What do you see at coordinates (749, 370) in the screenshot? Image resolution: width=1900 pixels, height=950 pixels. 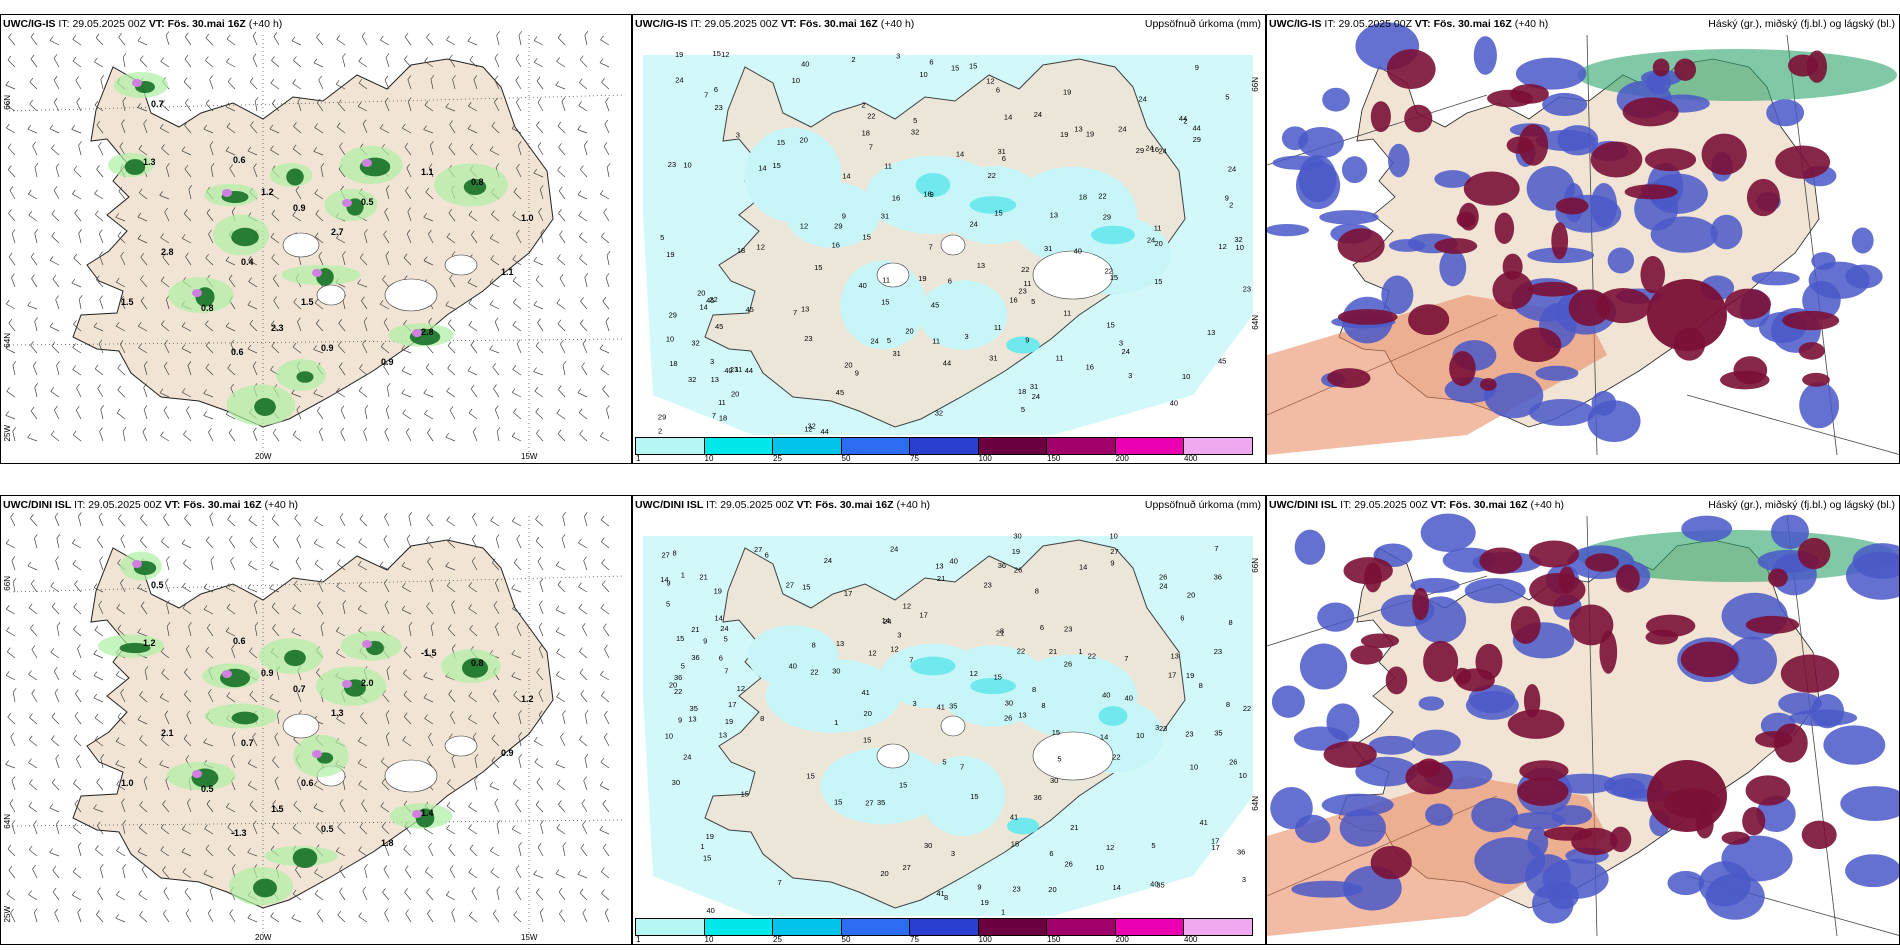 I see `precip-value: 44` at bounding box center [749, 370].